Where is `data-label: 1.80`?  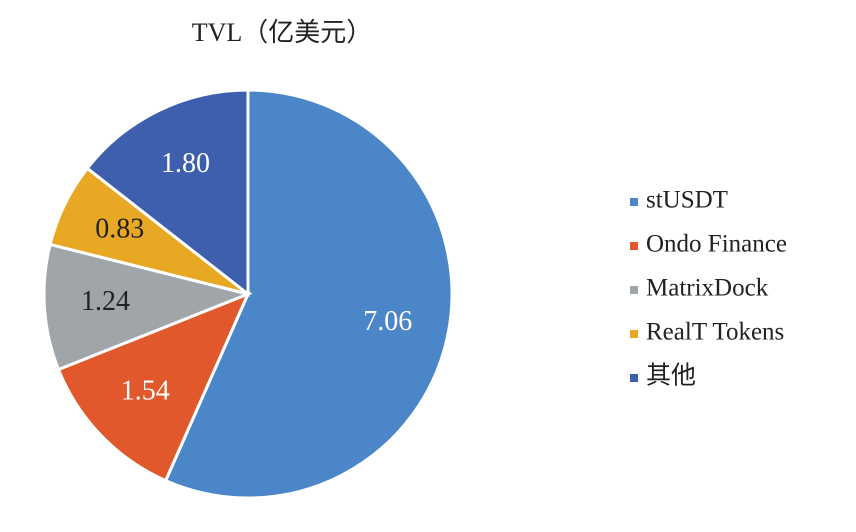
data-label: 1.80 is located at coordinates (185, 163).